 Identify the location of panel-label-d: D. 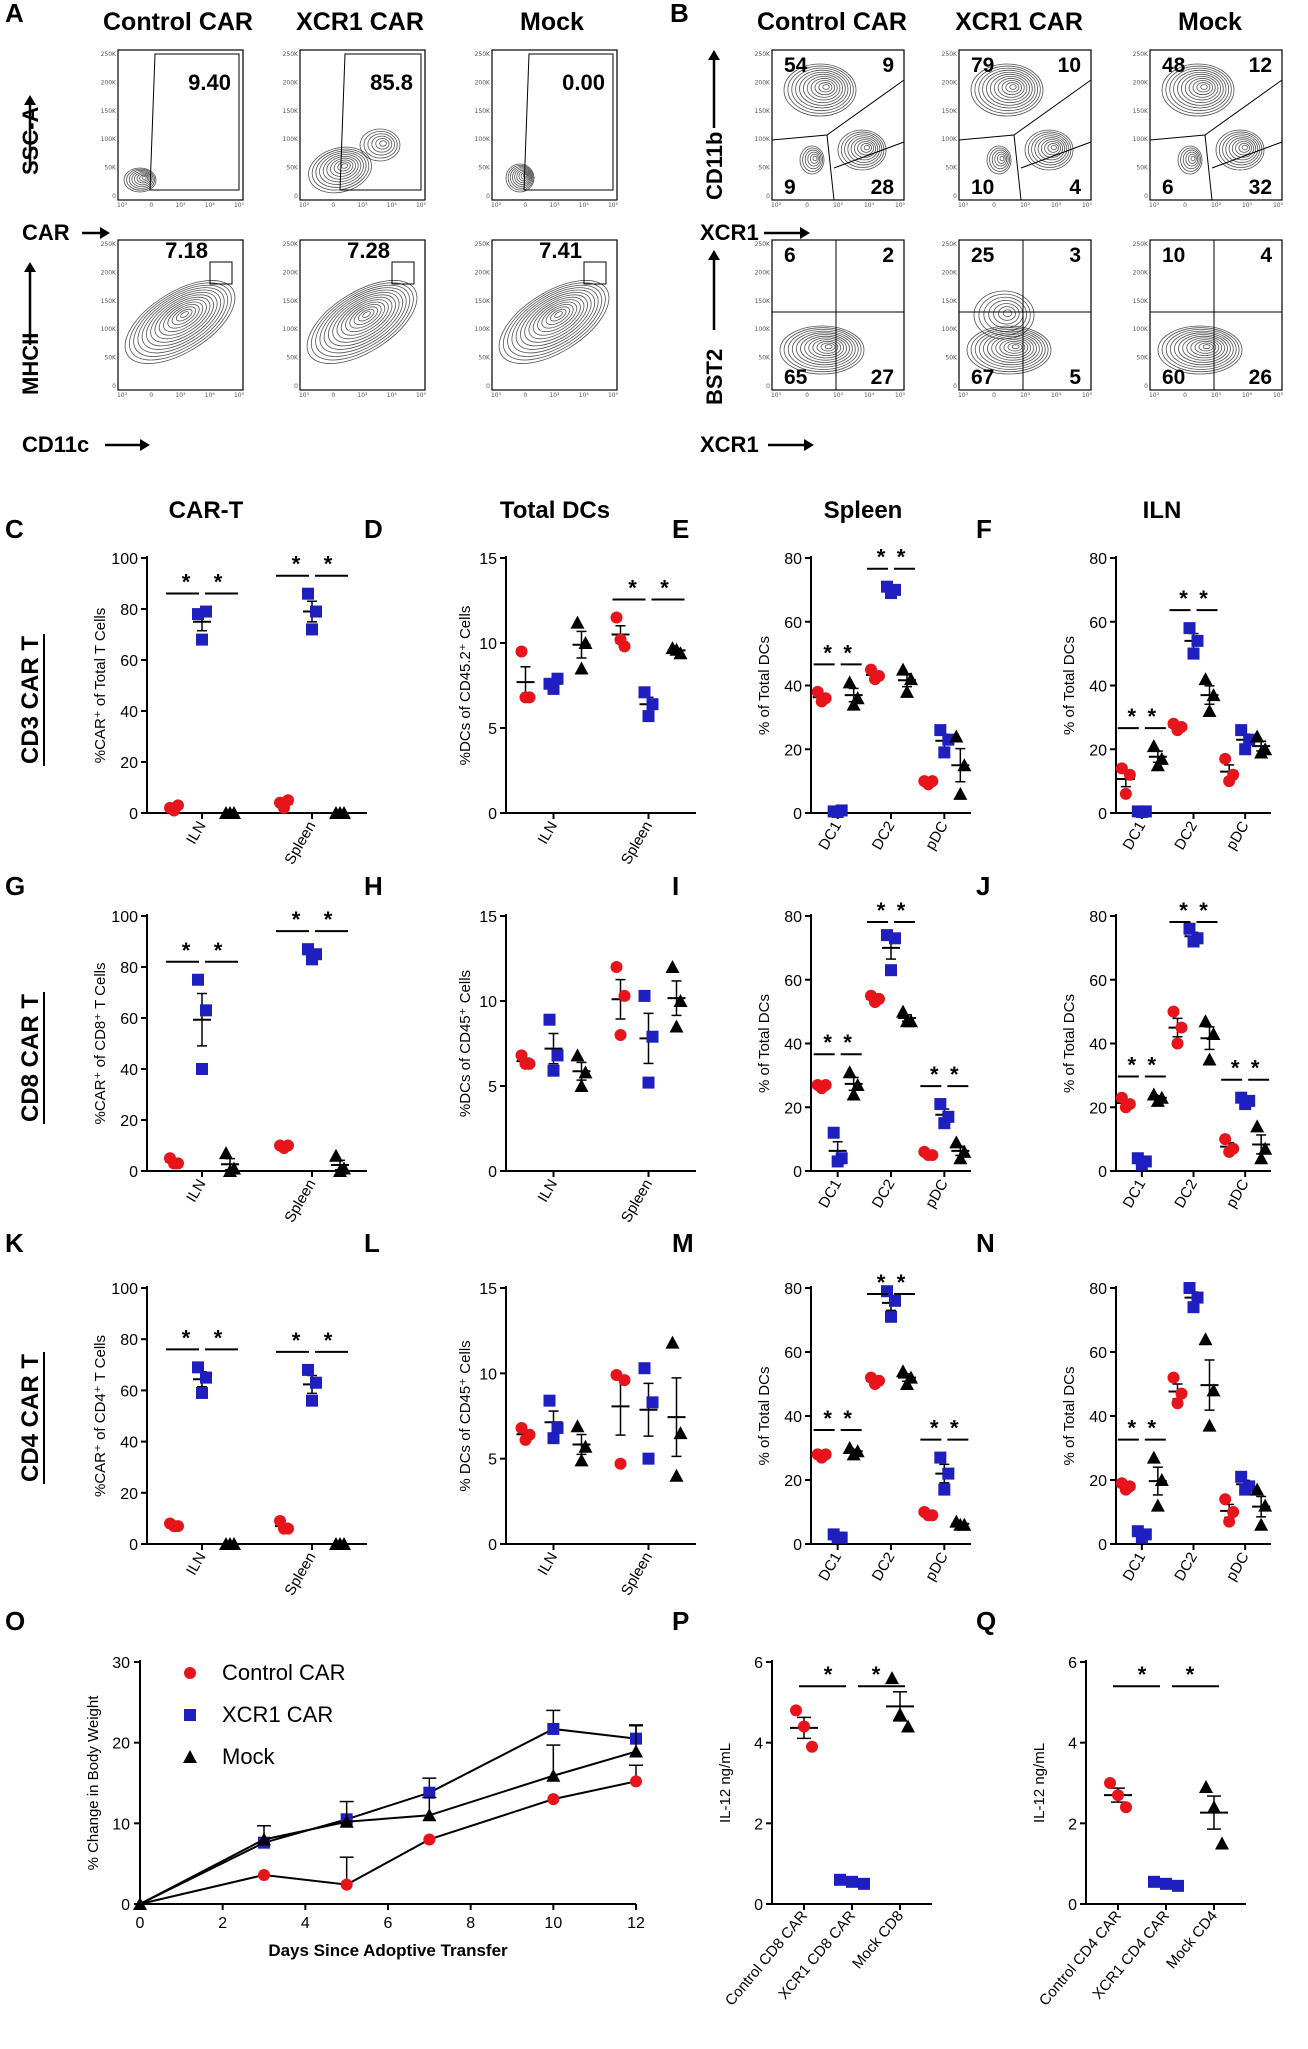
(373, 529).